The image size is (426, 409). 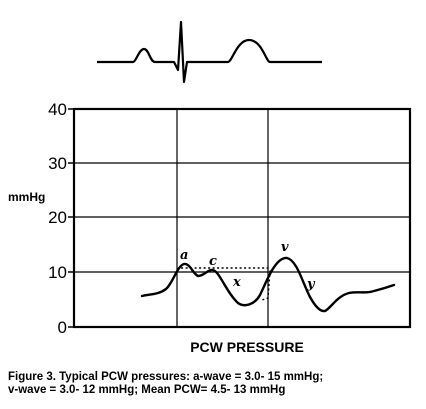 I want to click on pcw-pressure-waveform, so click(x=268, y=284).